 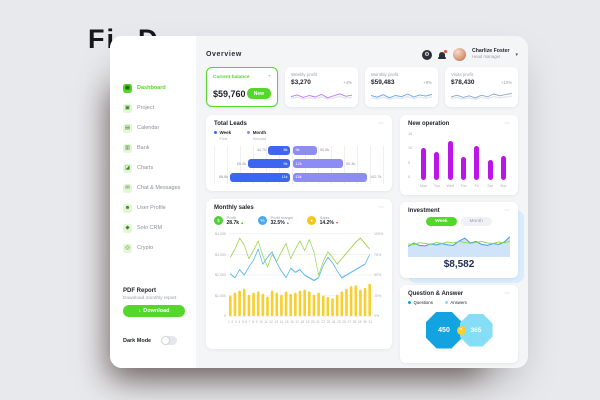 What do you see at coordinates (360, 322) in the screenshot?
I see `day-tick: 29` at bounding box center [360, 322].